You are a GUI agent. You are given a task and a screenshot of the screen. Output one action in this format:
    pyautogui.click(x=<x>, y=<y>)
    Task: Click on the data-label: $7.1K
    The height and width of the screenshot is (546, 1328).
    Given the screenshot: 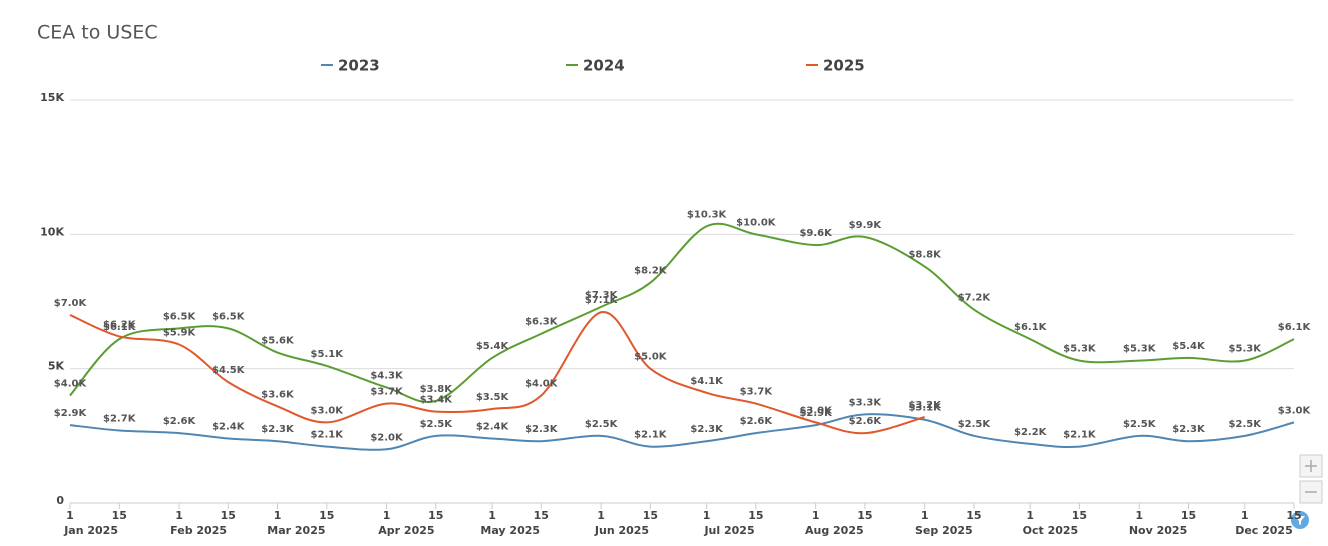 What is the action you would take?
    pyautogui.click(x=602, y=300)
    